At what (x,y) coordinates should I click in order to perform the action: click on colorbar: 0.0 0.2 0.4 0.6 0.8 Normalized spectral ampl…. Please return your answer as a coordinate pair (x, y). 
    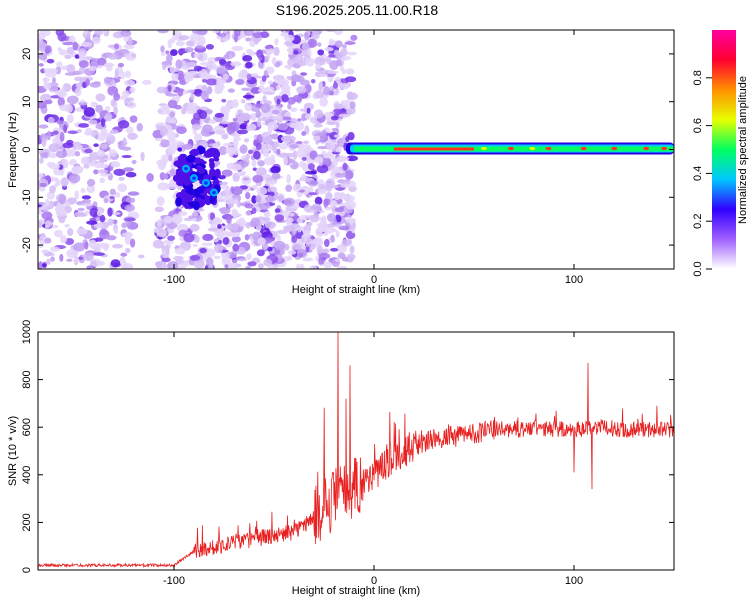
    Looking at the image, I should click on (720, 153).